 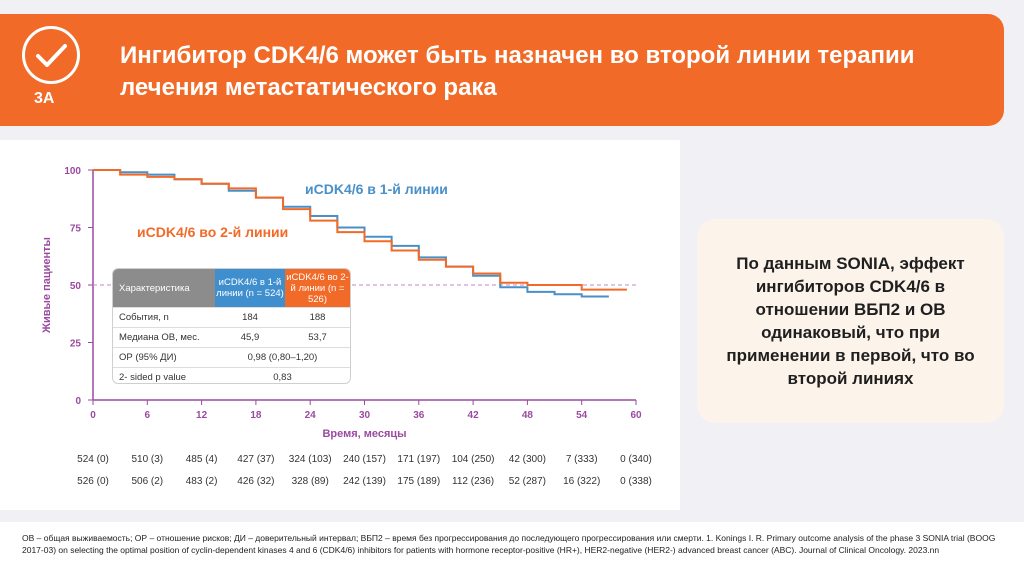 What do you see at coordinates (527, 481) in the screenshot?
I see `at-risk-value: 52 (287)` at bounding box center [527, 481].